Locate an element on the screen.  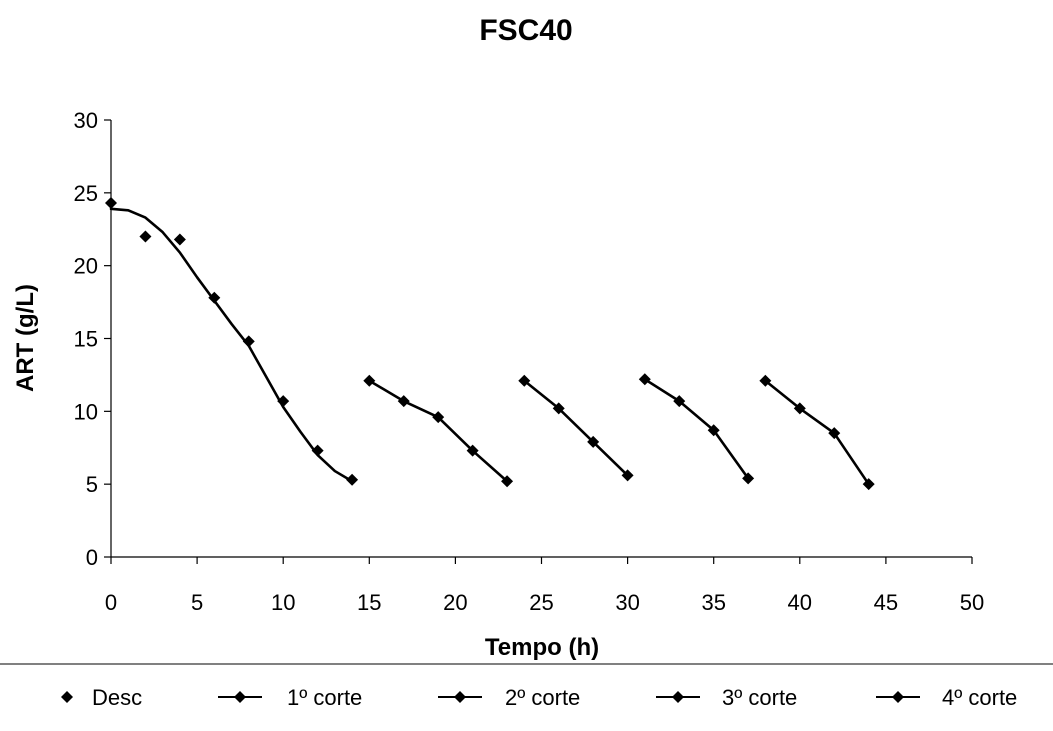
legend-label: Desc is located at coordinates (117, 697).